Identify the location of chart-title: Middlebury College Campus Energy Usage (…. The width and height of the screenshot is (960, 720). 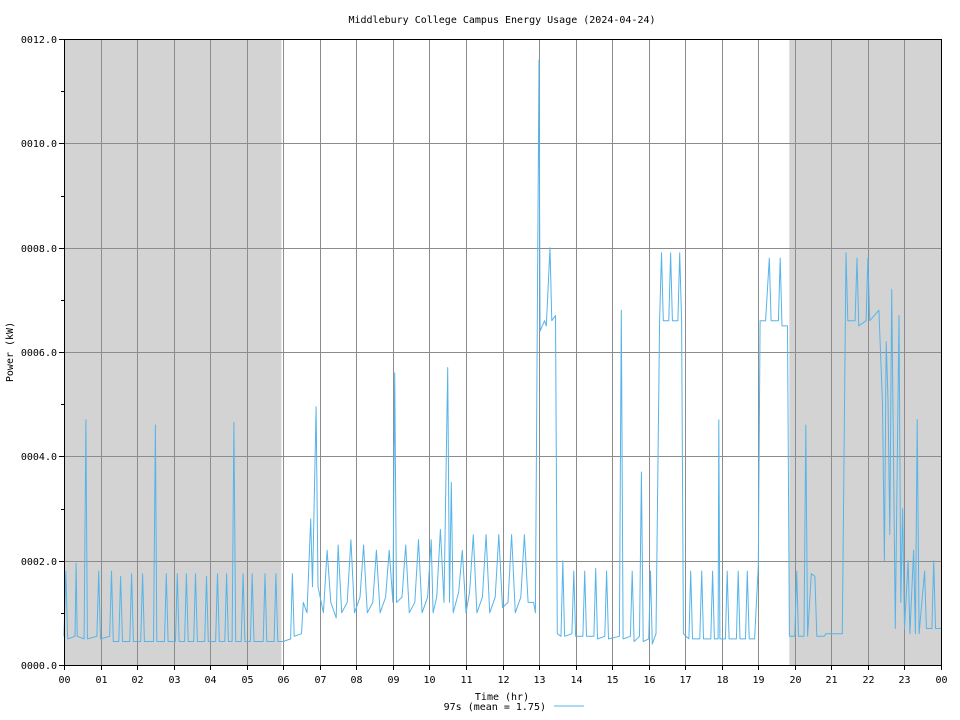
(501, 20).